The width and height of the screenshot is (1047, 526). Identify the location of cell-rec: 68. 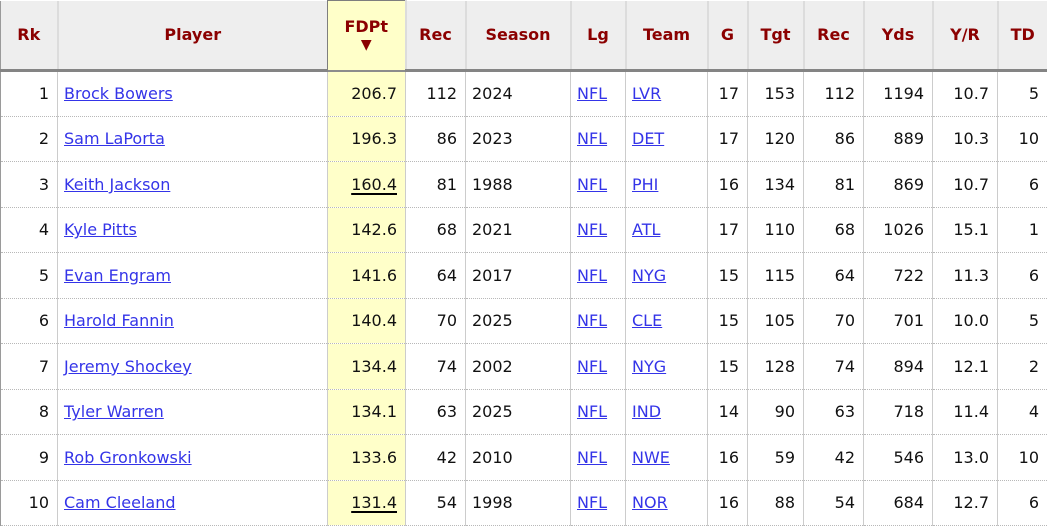
(436, 230).